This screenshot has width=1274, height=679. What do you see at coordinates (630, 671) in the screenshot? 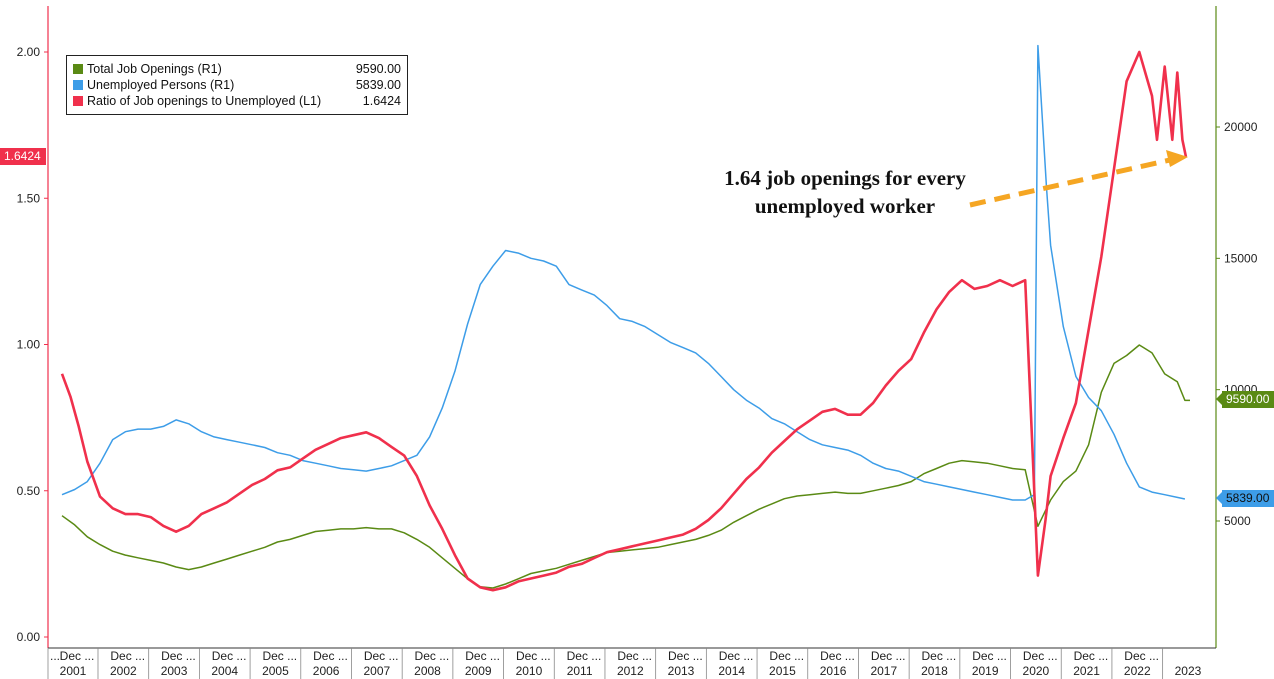
I see `x-axis-year-label: 2012` at bounding box center [630, 671].